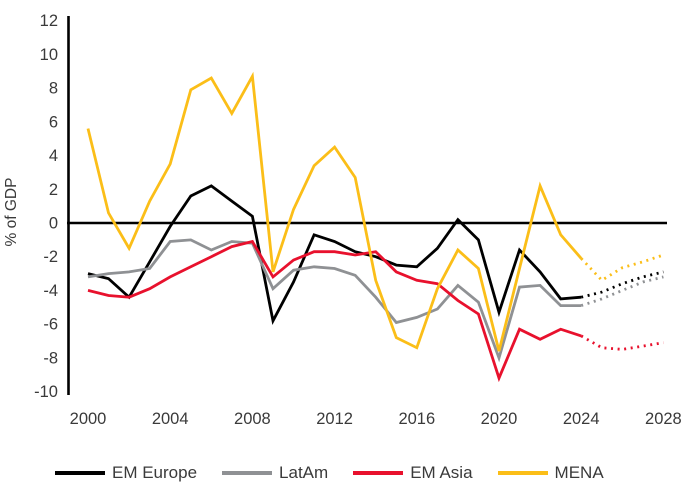 This screenshot has height=501, width=691. Describe the element at coordinates (622, 342) in the screenshot. I see `series-forecast-line-em-asia` at that location.